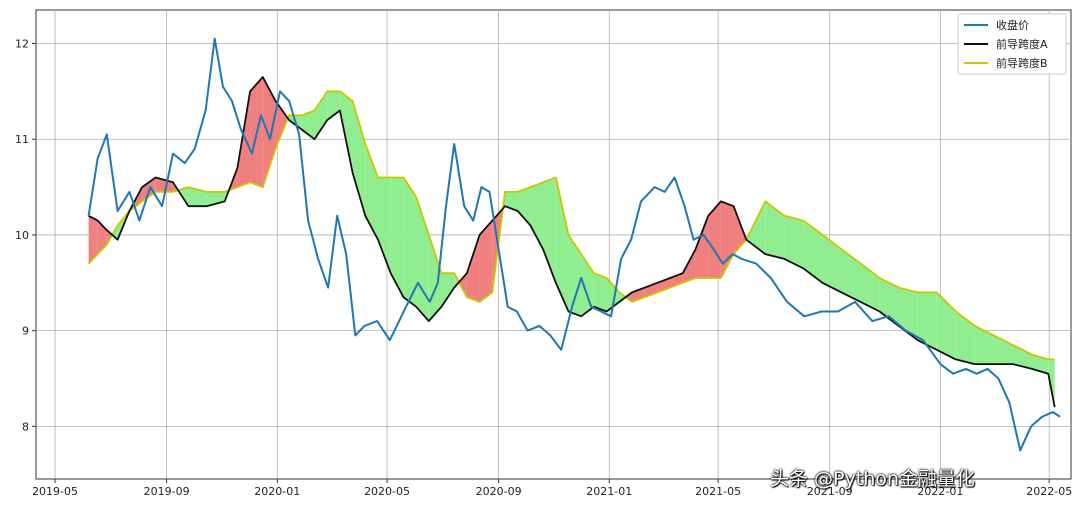 This screenshot has width=1080, height=507. I want to click on x-tick-label: 2022-01, so click(940, 491).